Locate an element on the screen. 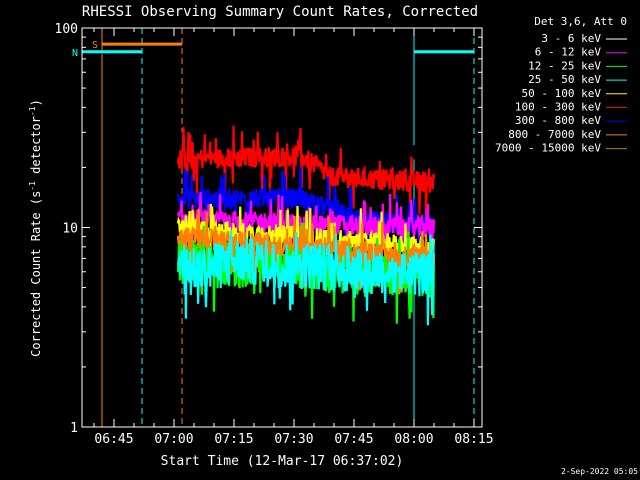 The height and width of the screenshot is (480, 640). legend-label-8: 7000 - 15000 keV is located at coordinates (548, 148).